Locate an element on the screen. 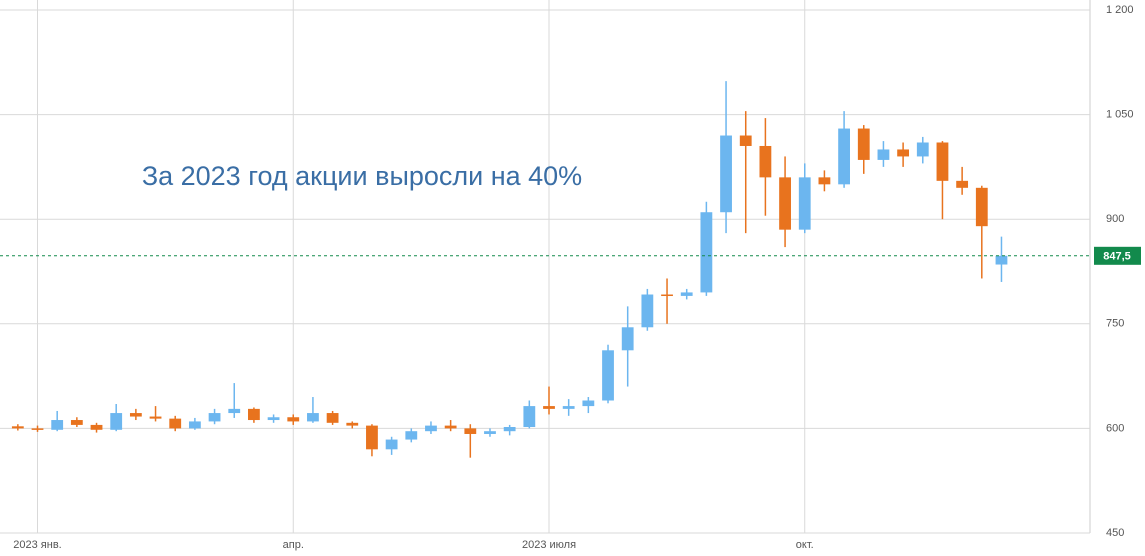 The height and width of the screenshot is (556, 1145). y-tick-label: 1 050 is located at coordinates (1120, 115).